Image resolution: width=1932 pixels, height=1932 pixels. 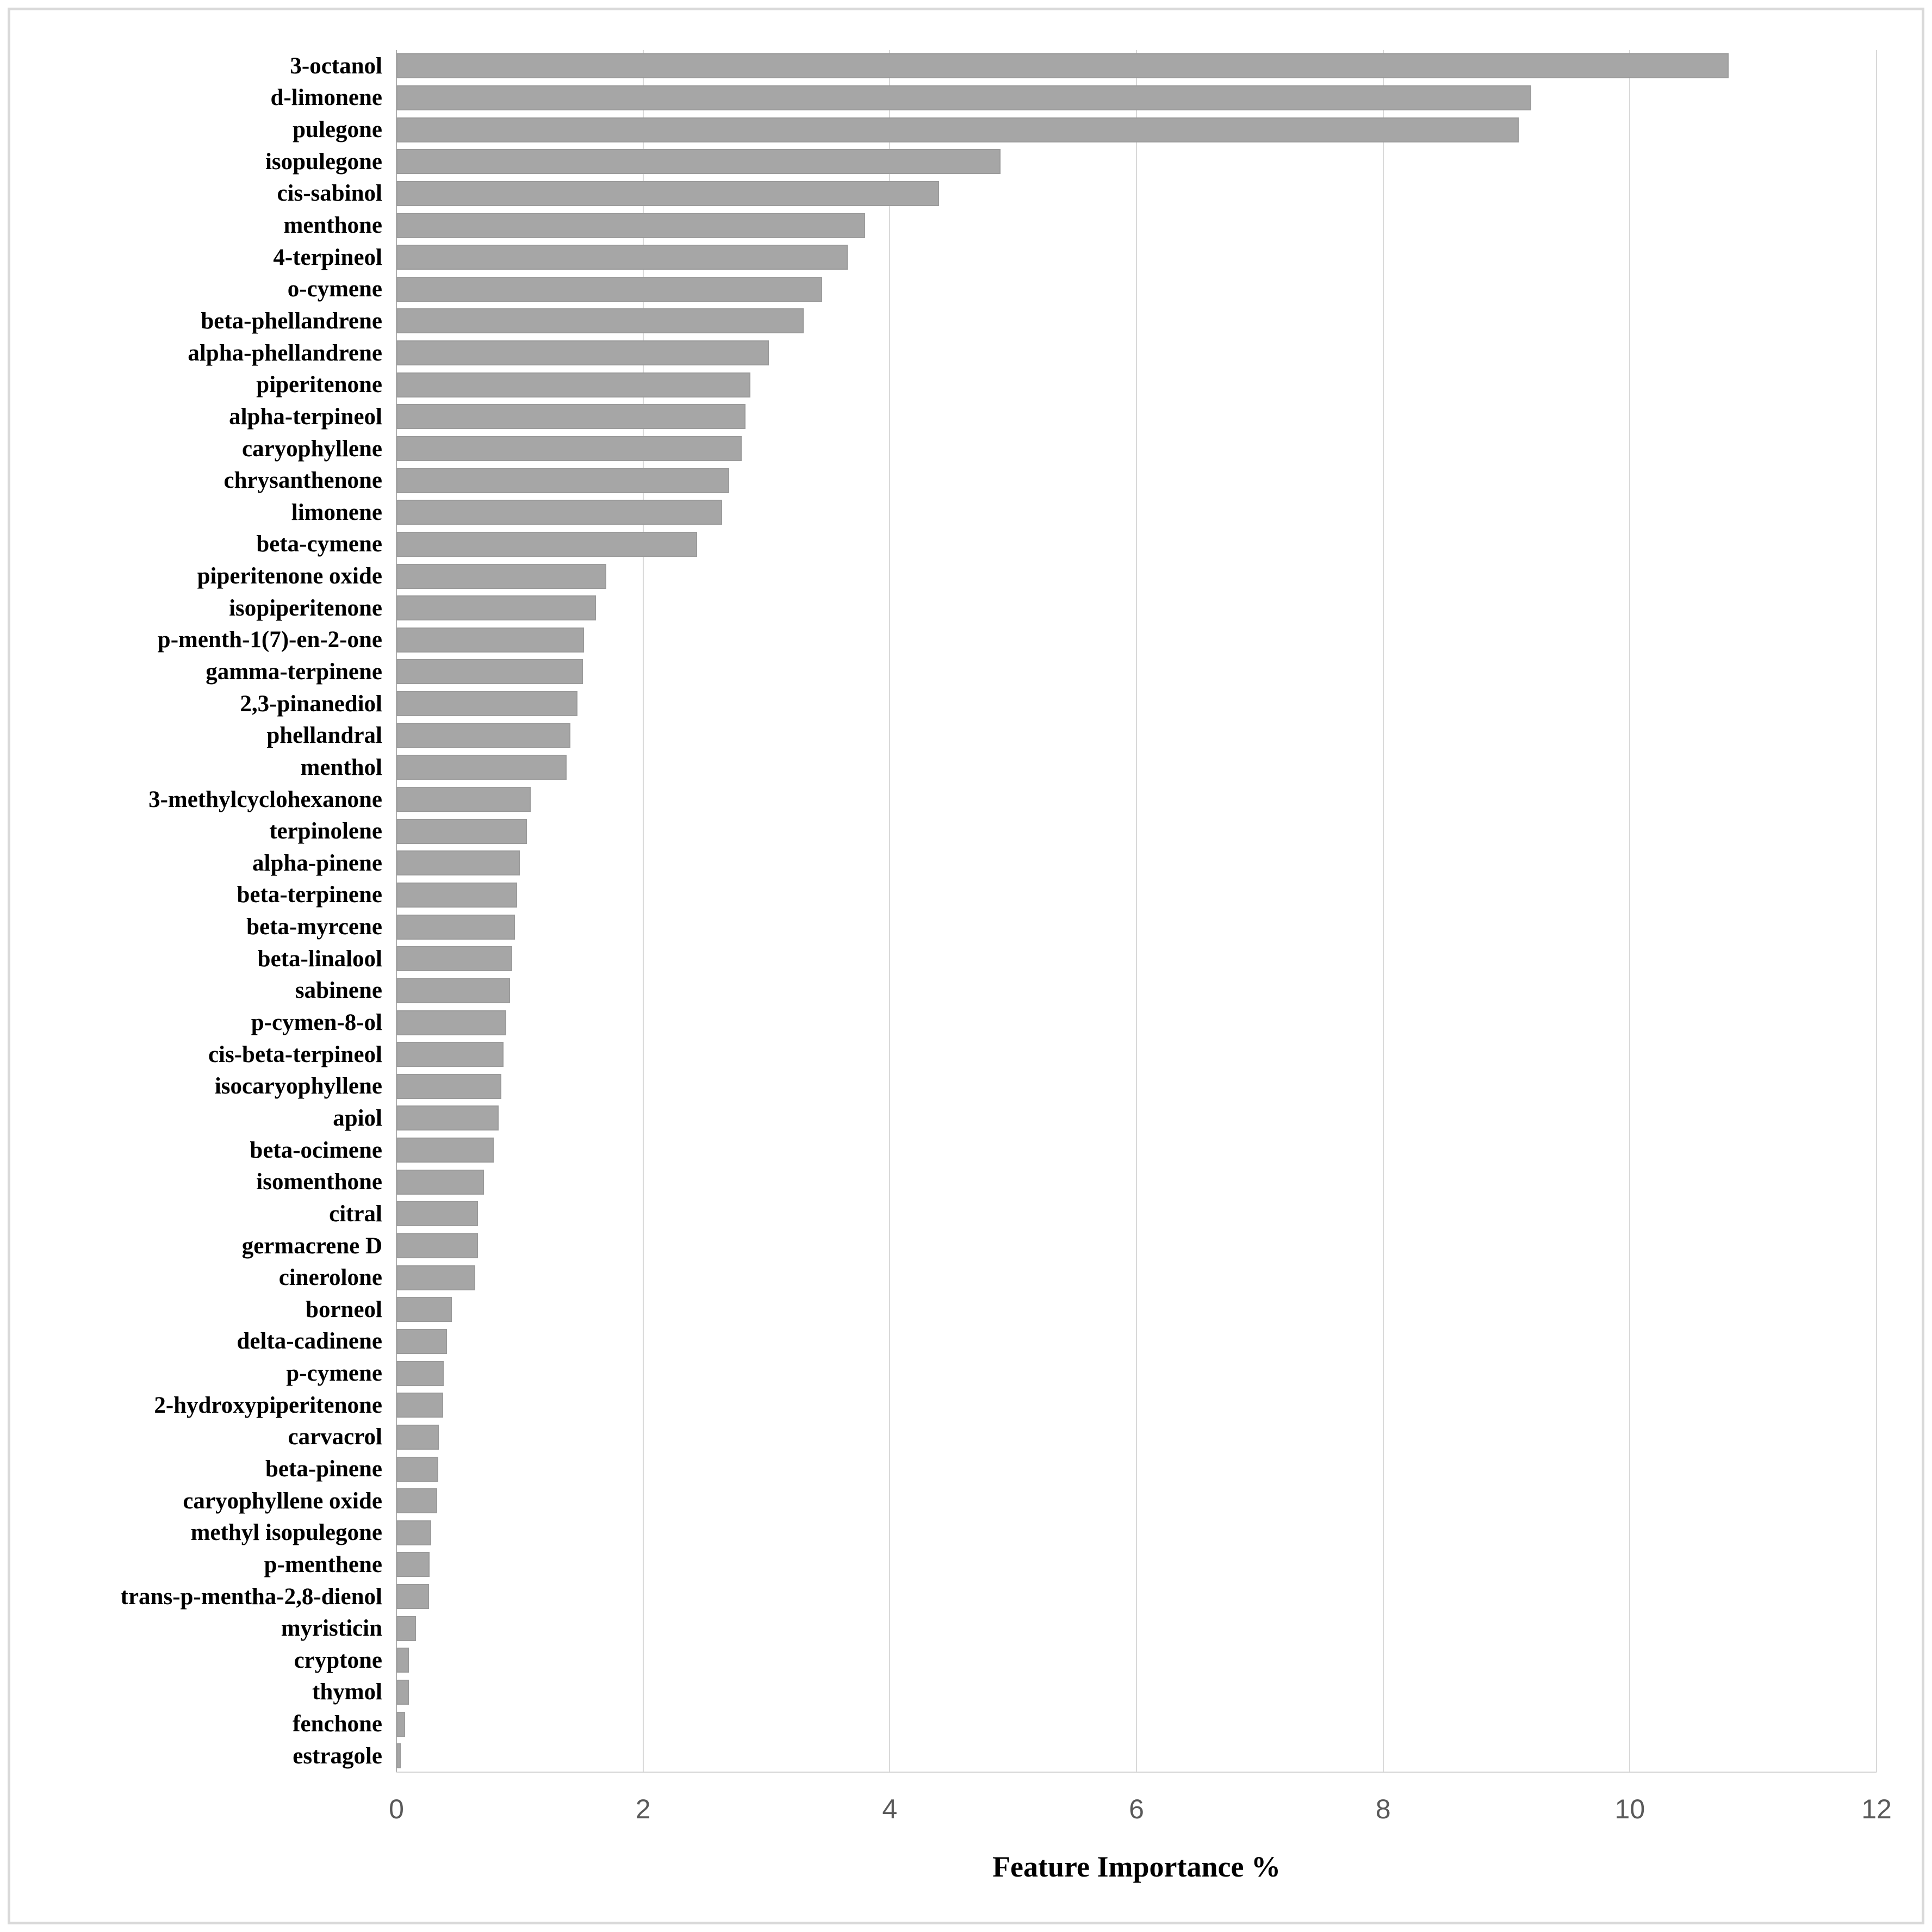 I want to click on bar-row: myristicin, so click(x=966, y=1628).